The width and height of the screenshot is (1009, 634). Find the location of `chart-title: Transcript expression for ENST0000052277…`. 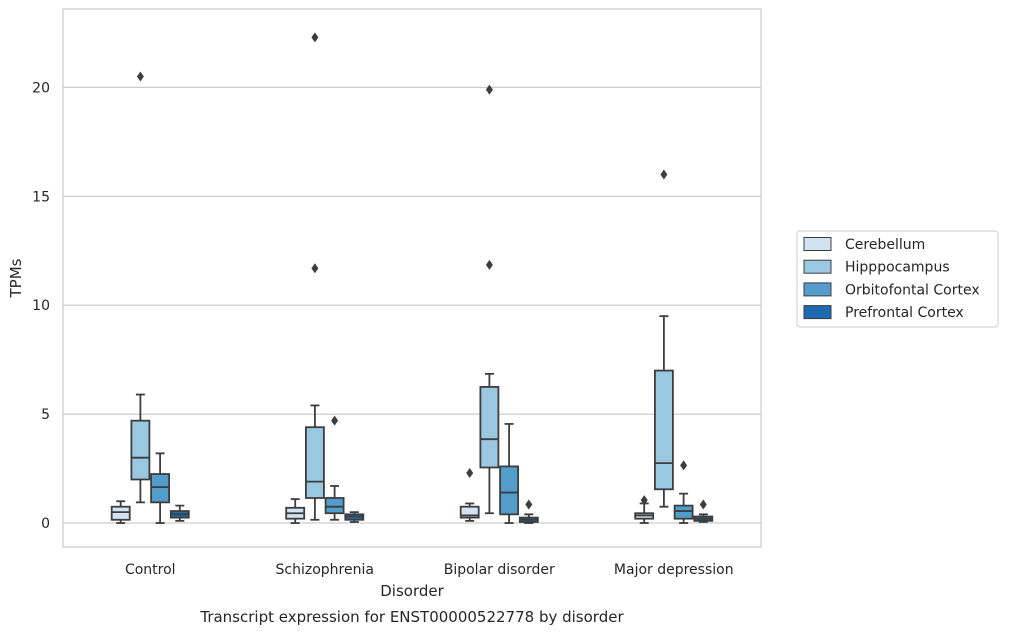

chart-title: Transcript expression for ENST0000052277… is located at coordinates (411, 617).